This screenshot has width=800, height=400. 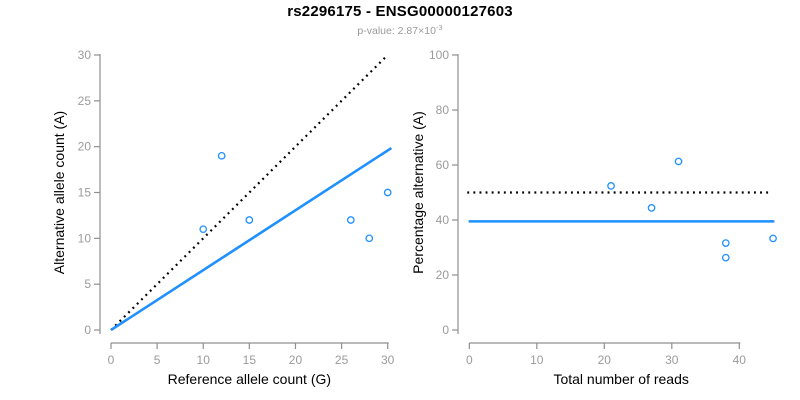 I want to click on subtitle-text: p-value: 2.87×10, so click(x=396, y=31).